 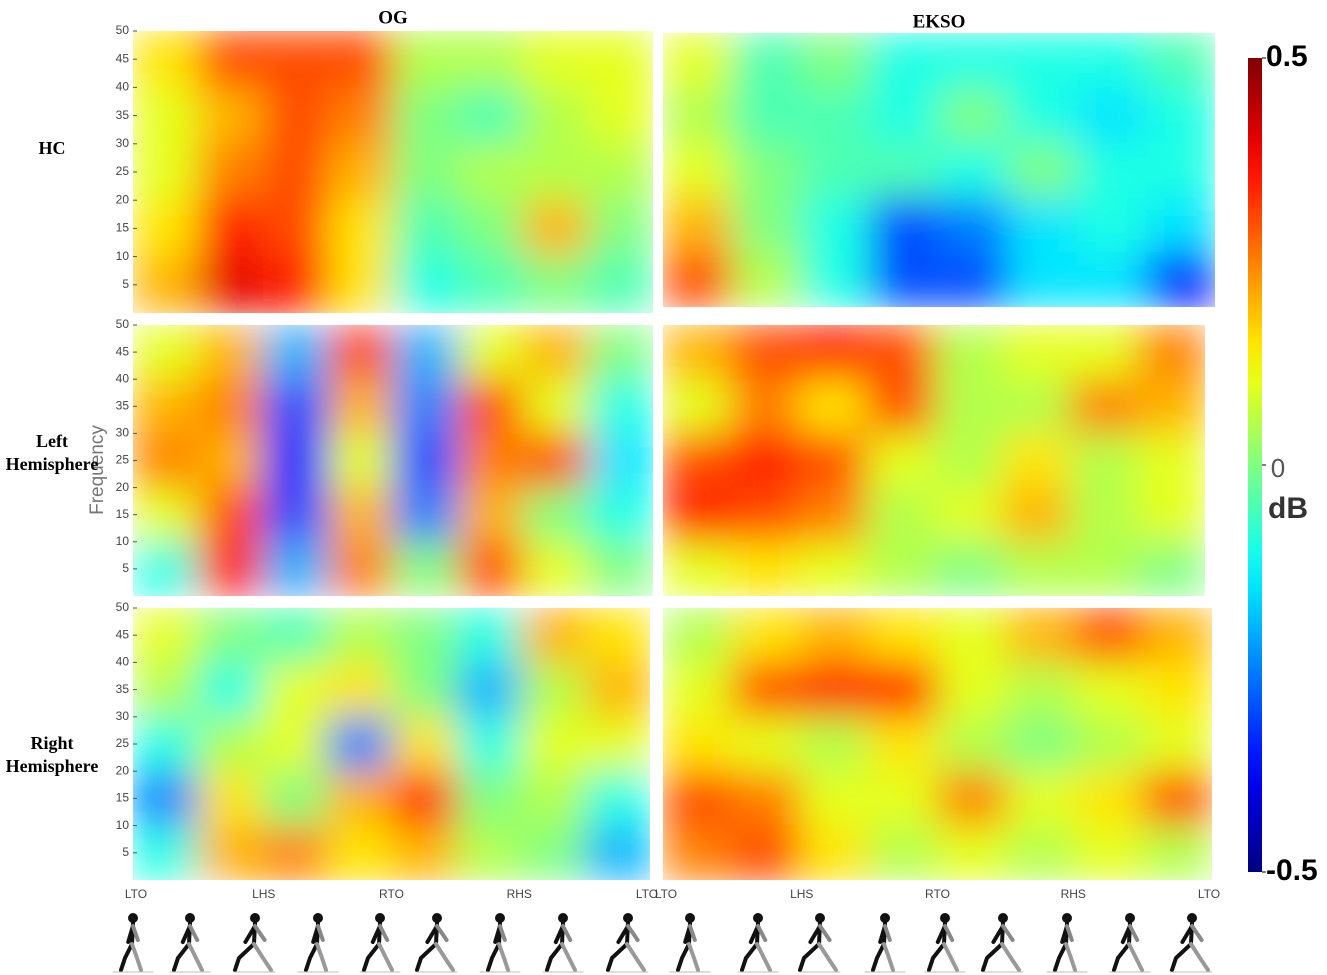 What do you see at coordinates (1287, 56) in the screenshot?
I see `colorbar-tick-label: 0.5` at bounding box center [1287, 56].